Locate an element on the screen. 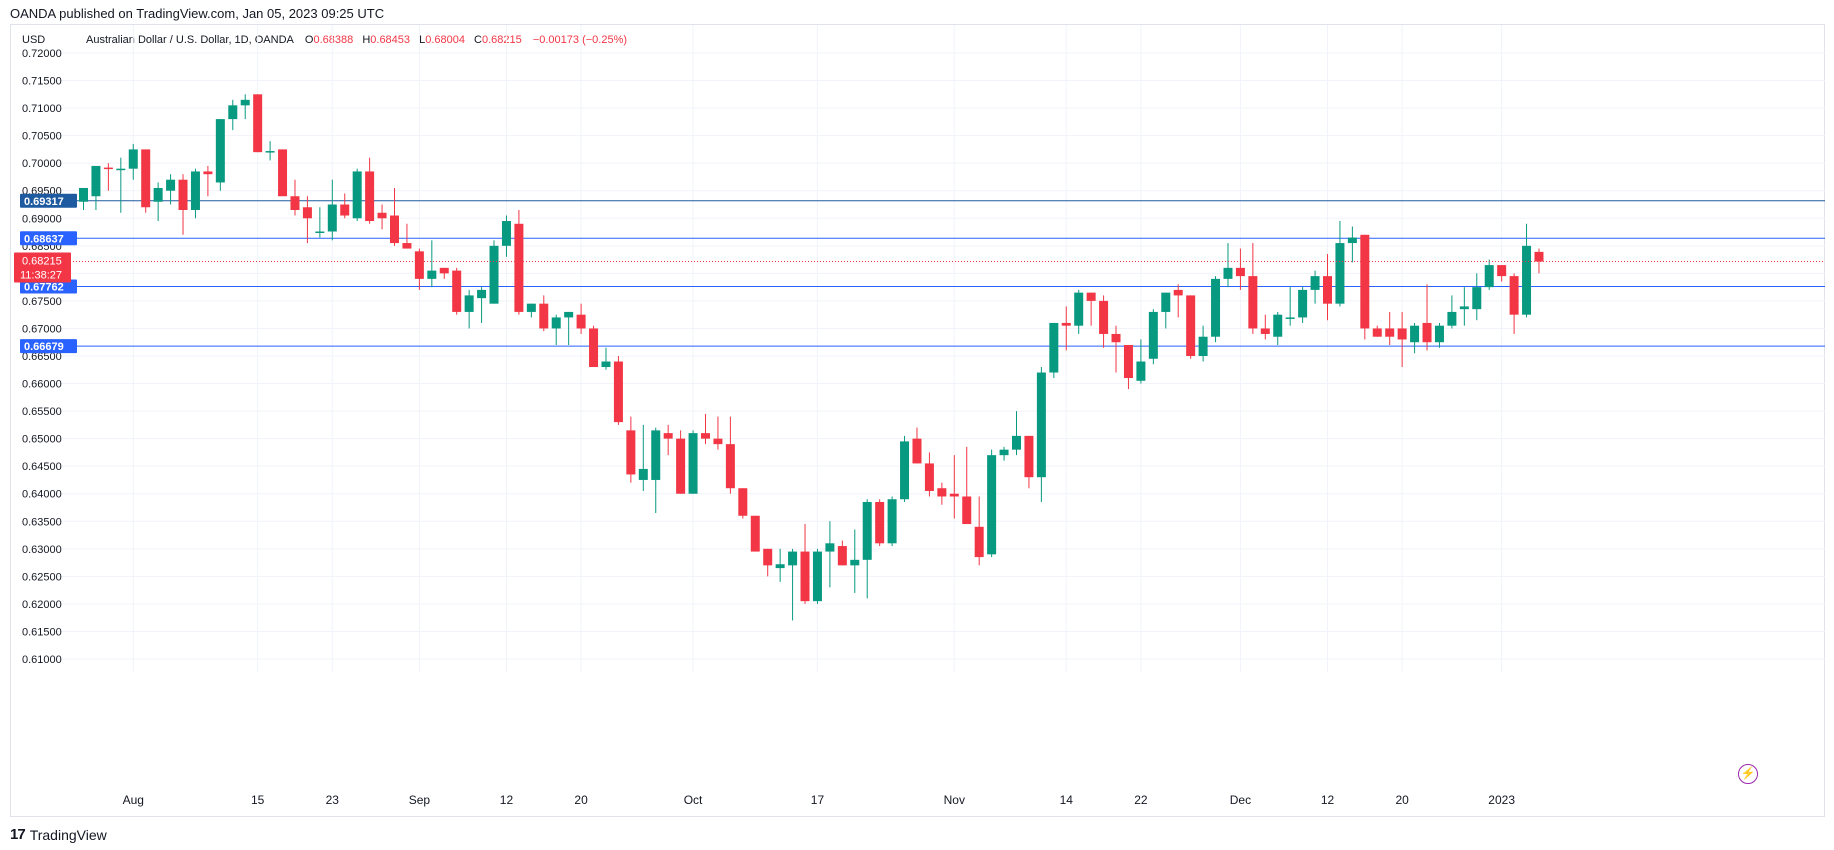 Image resolution: width=1834 pixels, height=850 pixels. lightning-icon: ⚡ is located at coordinates (1748, 774).